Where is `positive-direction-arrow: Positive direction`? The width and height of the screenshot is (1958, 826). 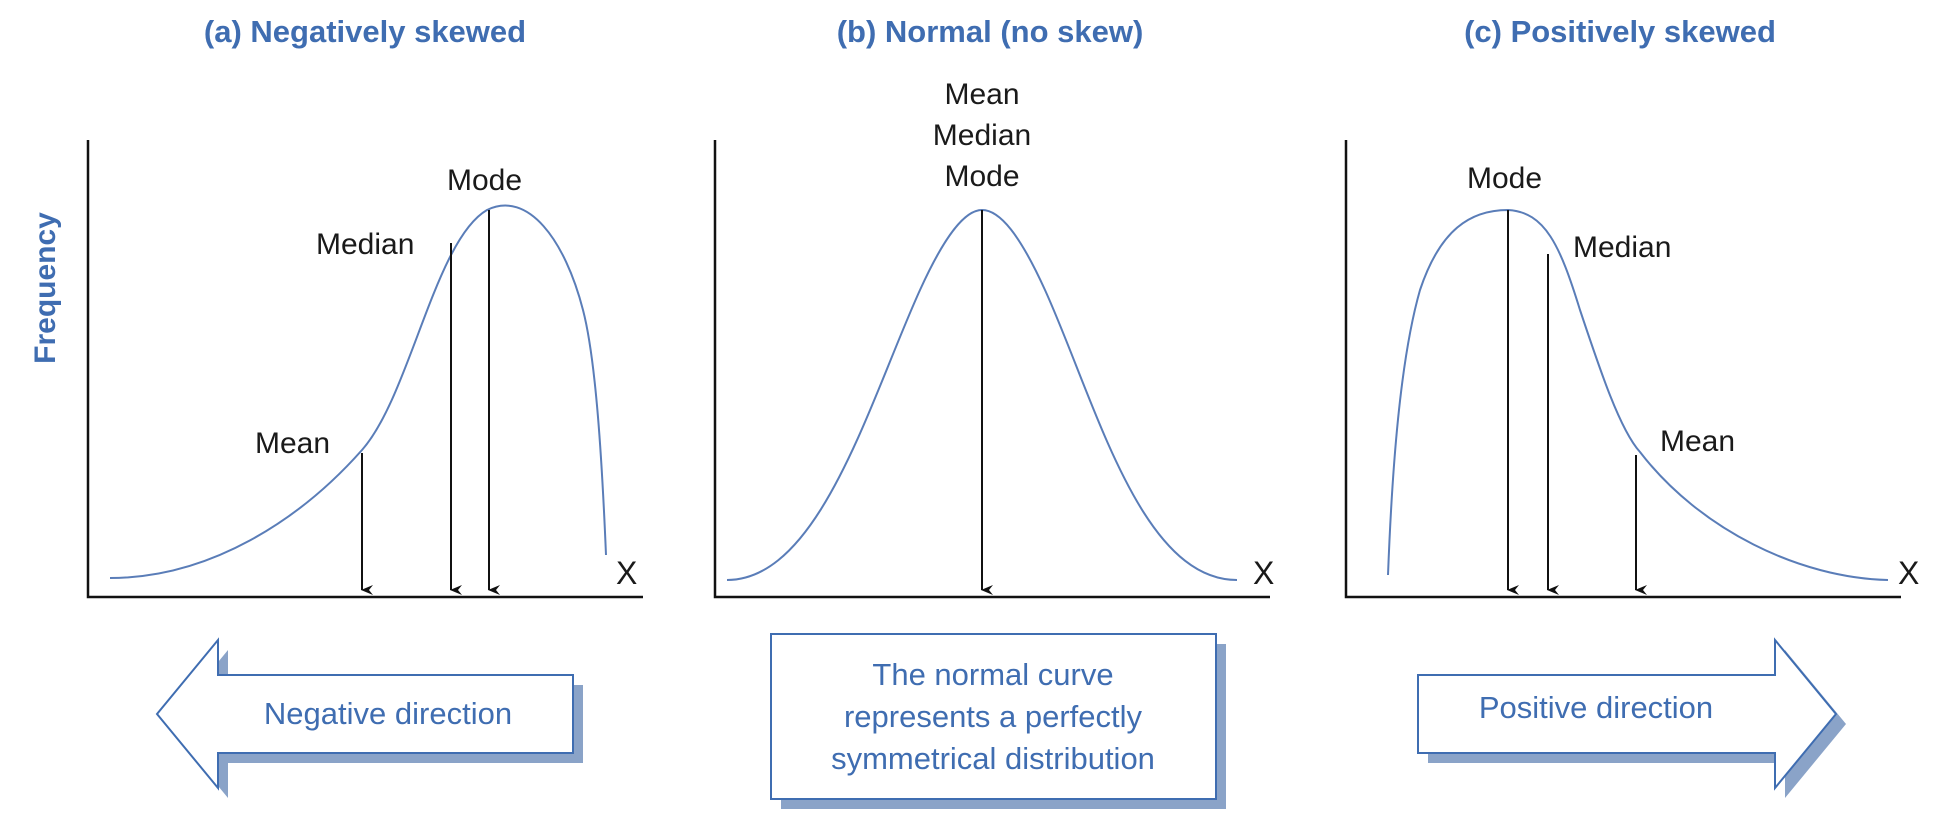
positive-direction-arrow: Positive direction is located at coordinates (1631, 717).